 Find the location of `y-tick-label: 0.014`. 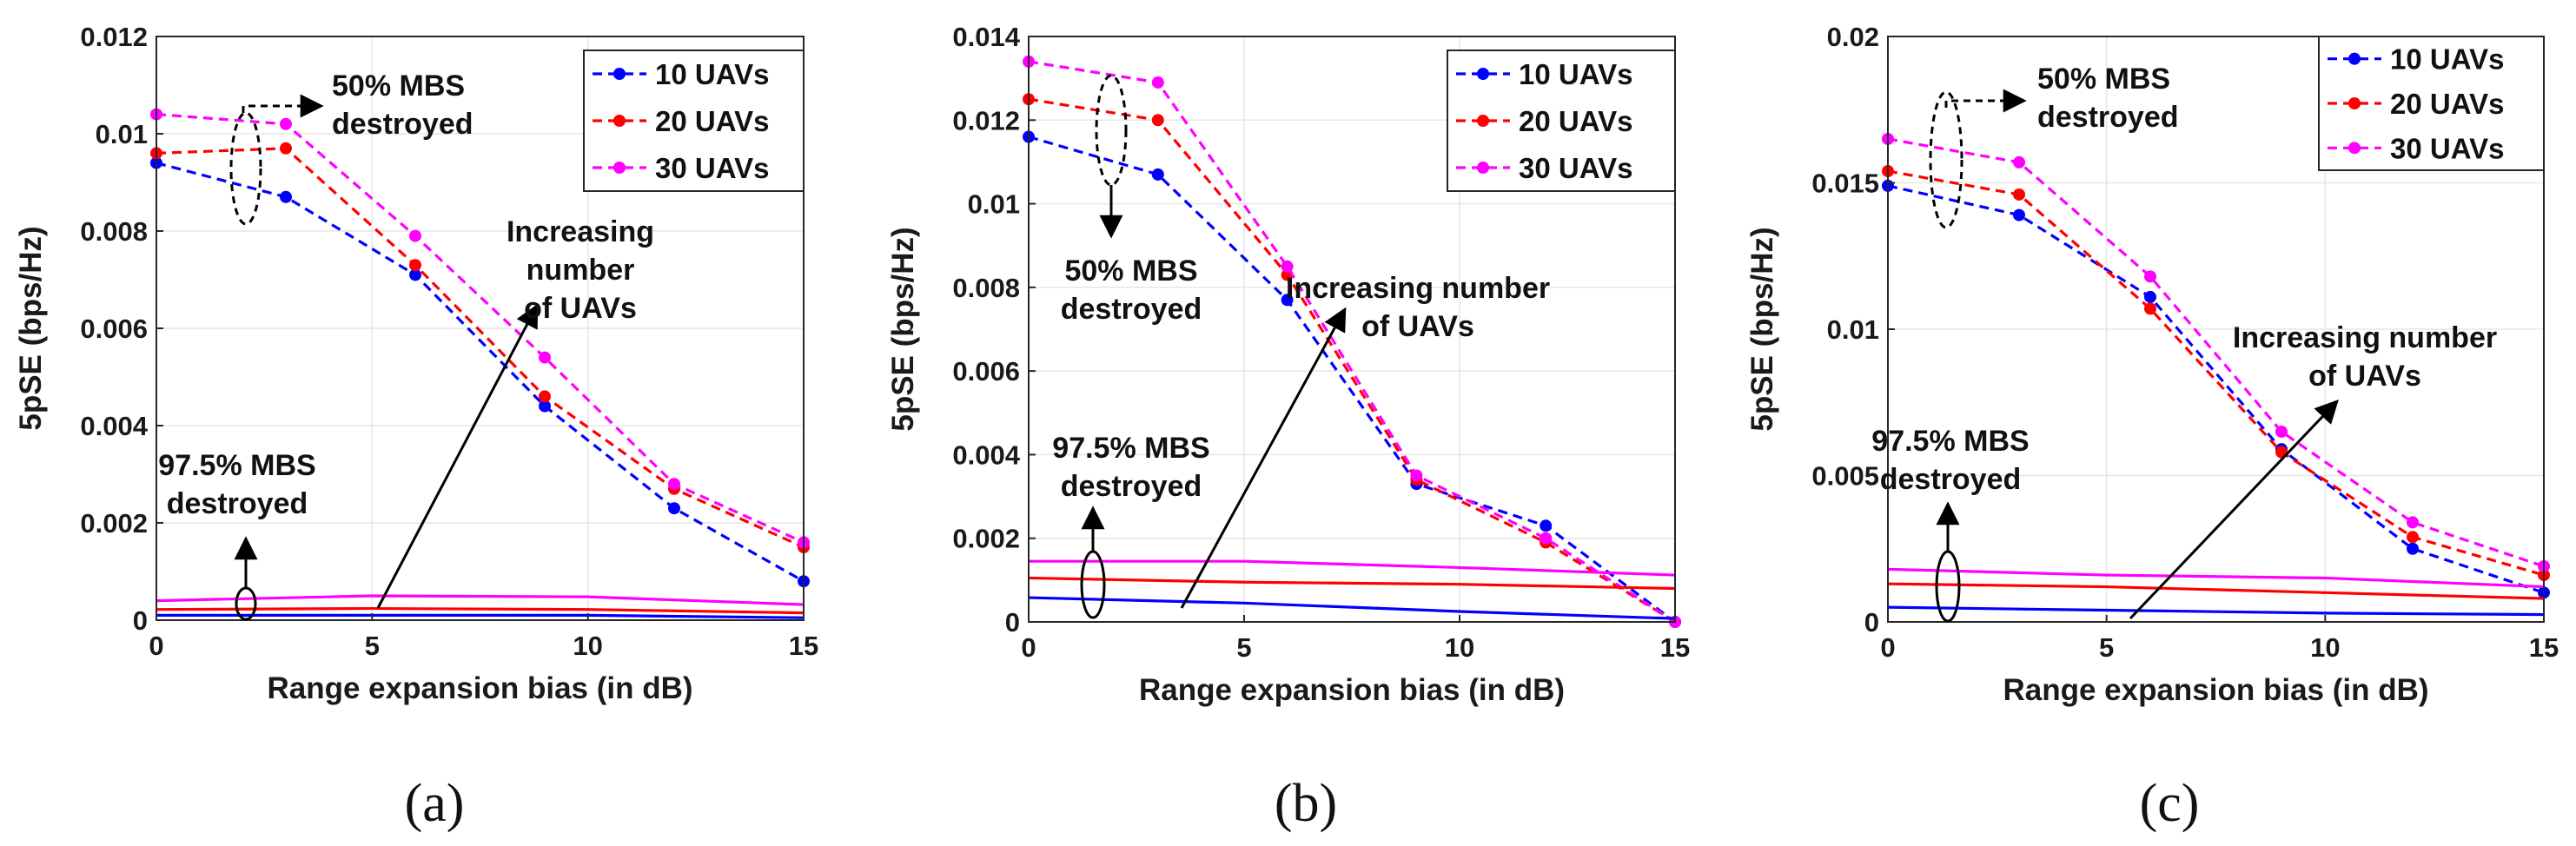

y-tick-label: 0.014 is located at coordinates (986, 37).